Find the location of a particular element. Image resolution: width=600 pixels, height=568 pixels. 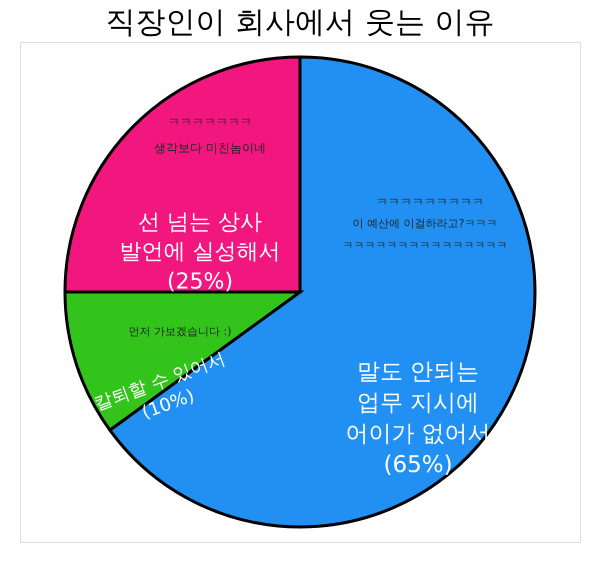

text: ㅋㅋㅋㅋㅋㅋㅋ is located at coordinates (210, 122).